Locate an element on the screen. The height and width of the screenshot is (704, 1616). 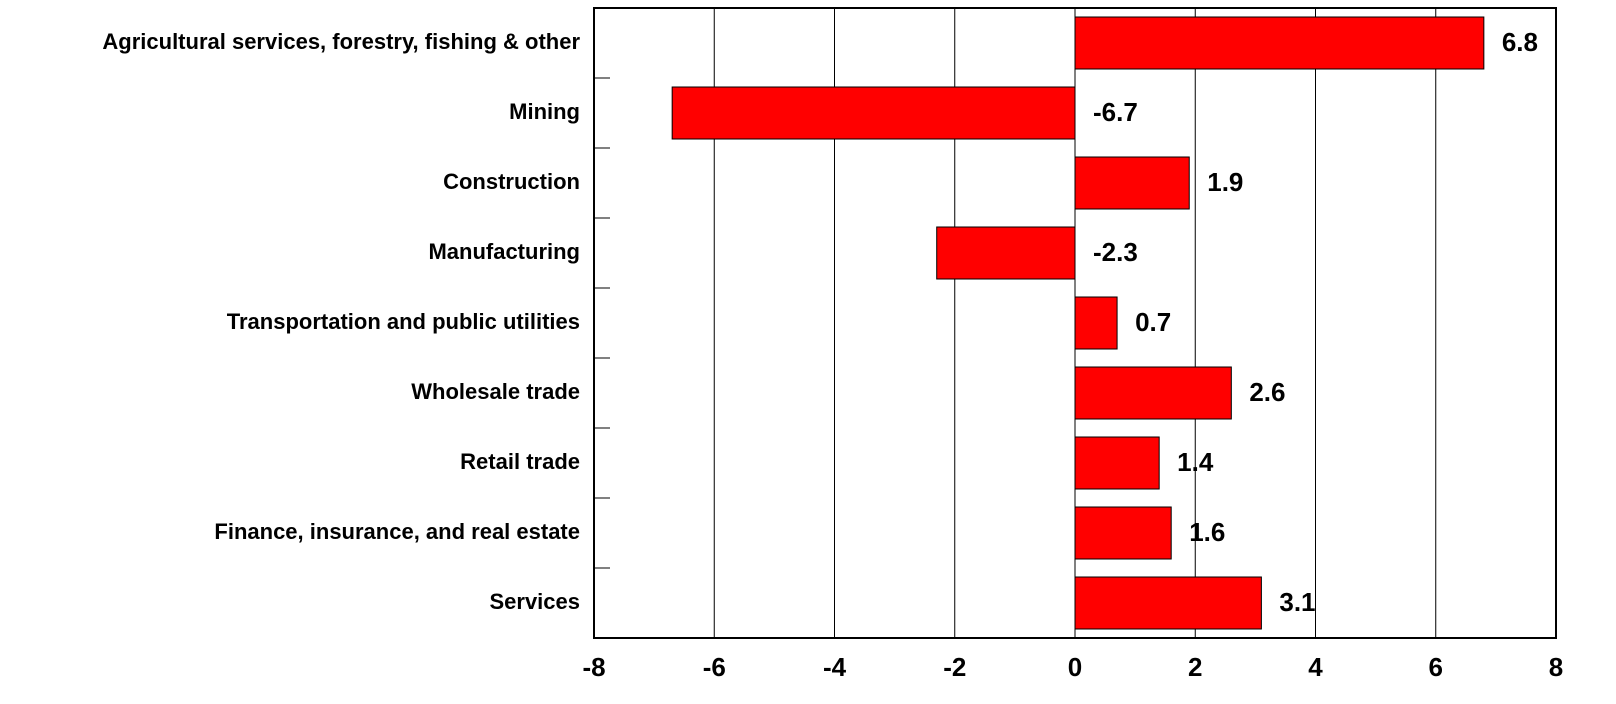
y-tick-label: Mining is located at coordinates (544, 111).